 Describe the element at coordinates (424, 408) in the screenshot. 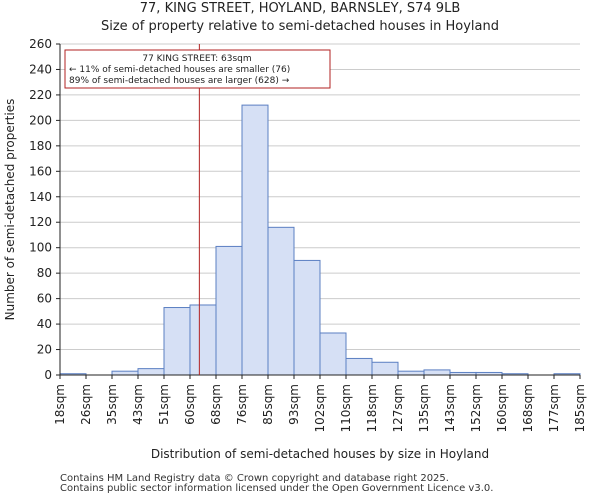

I see `x-tick-label-14: 135sqm` at that location.